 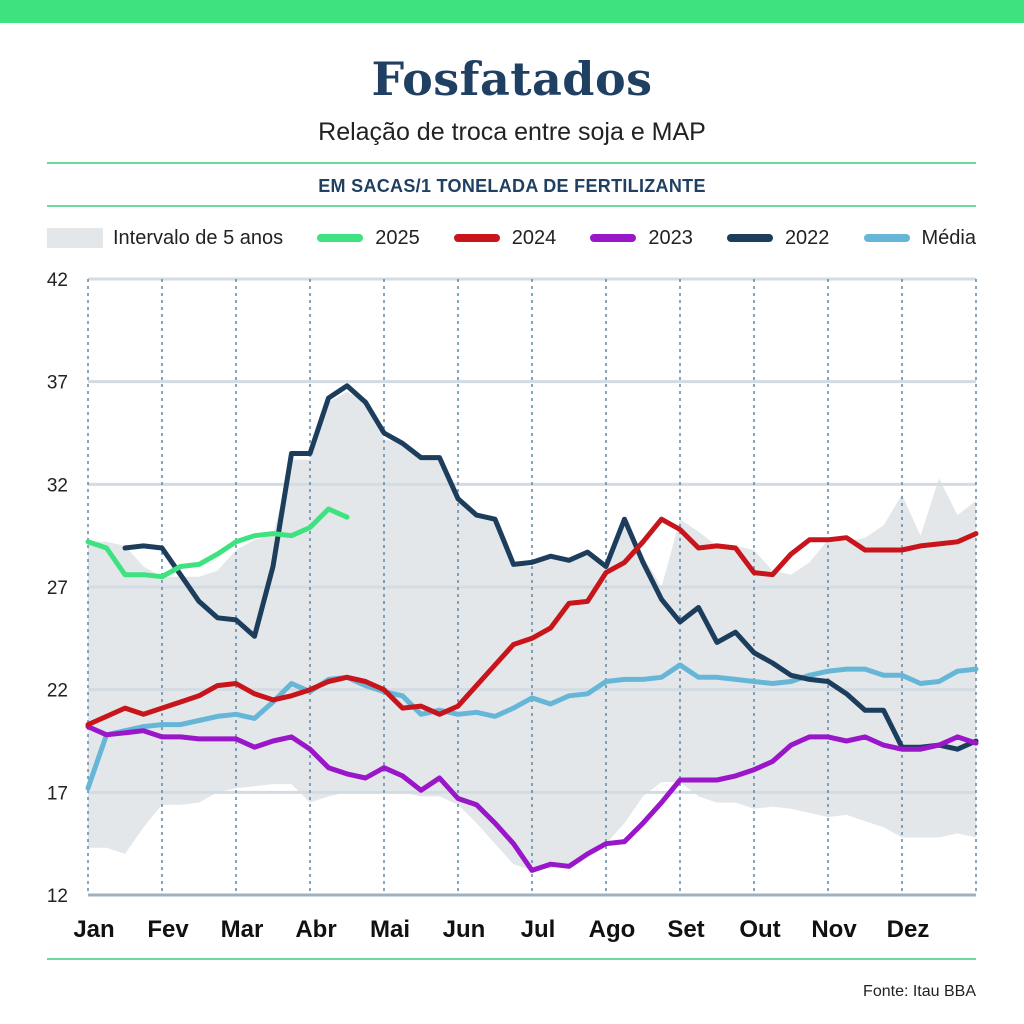 I want to click on legend-label-2022: 2022, so click(x=807, y=237).